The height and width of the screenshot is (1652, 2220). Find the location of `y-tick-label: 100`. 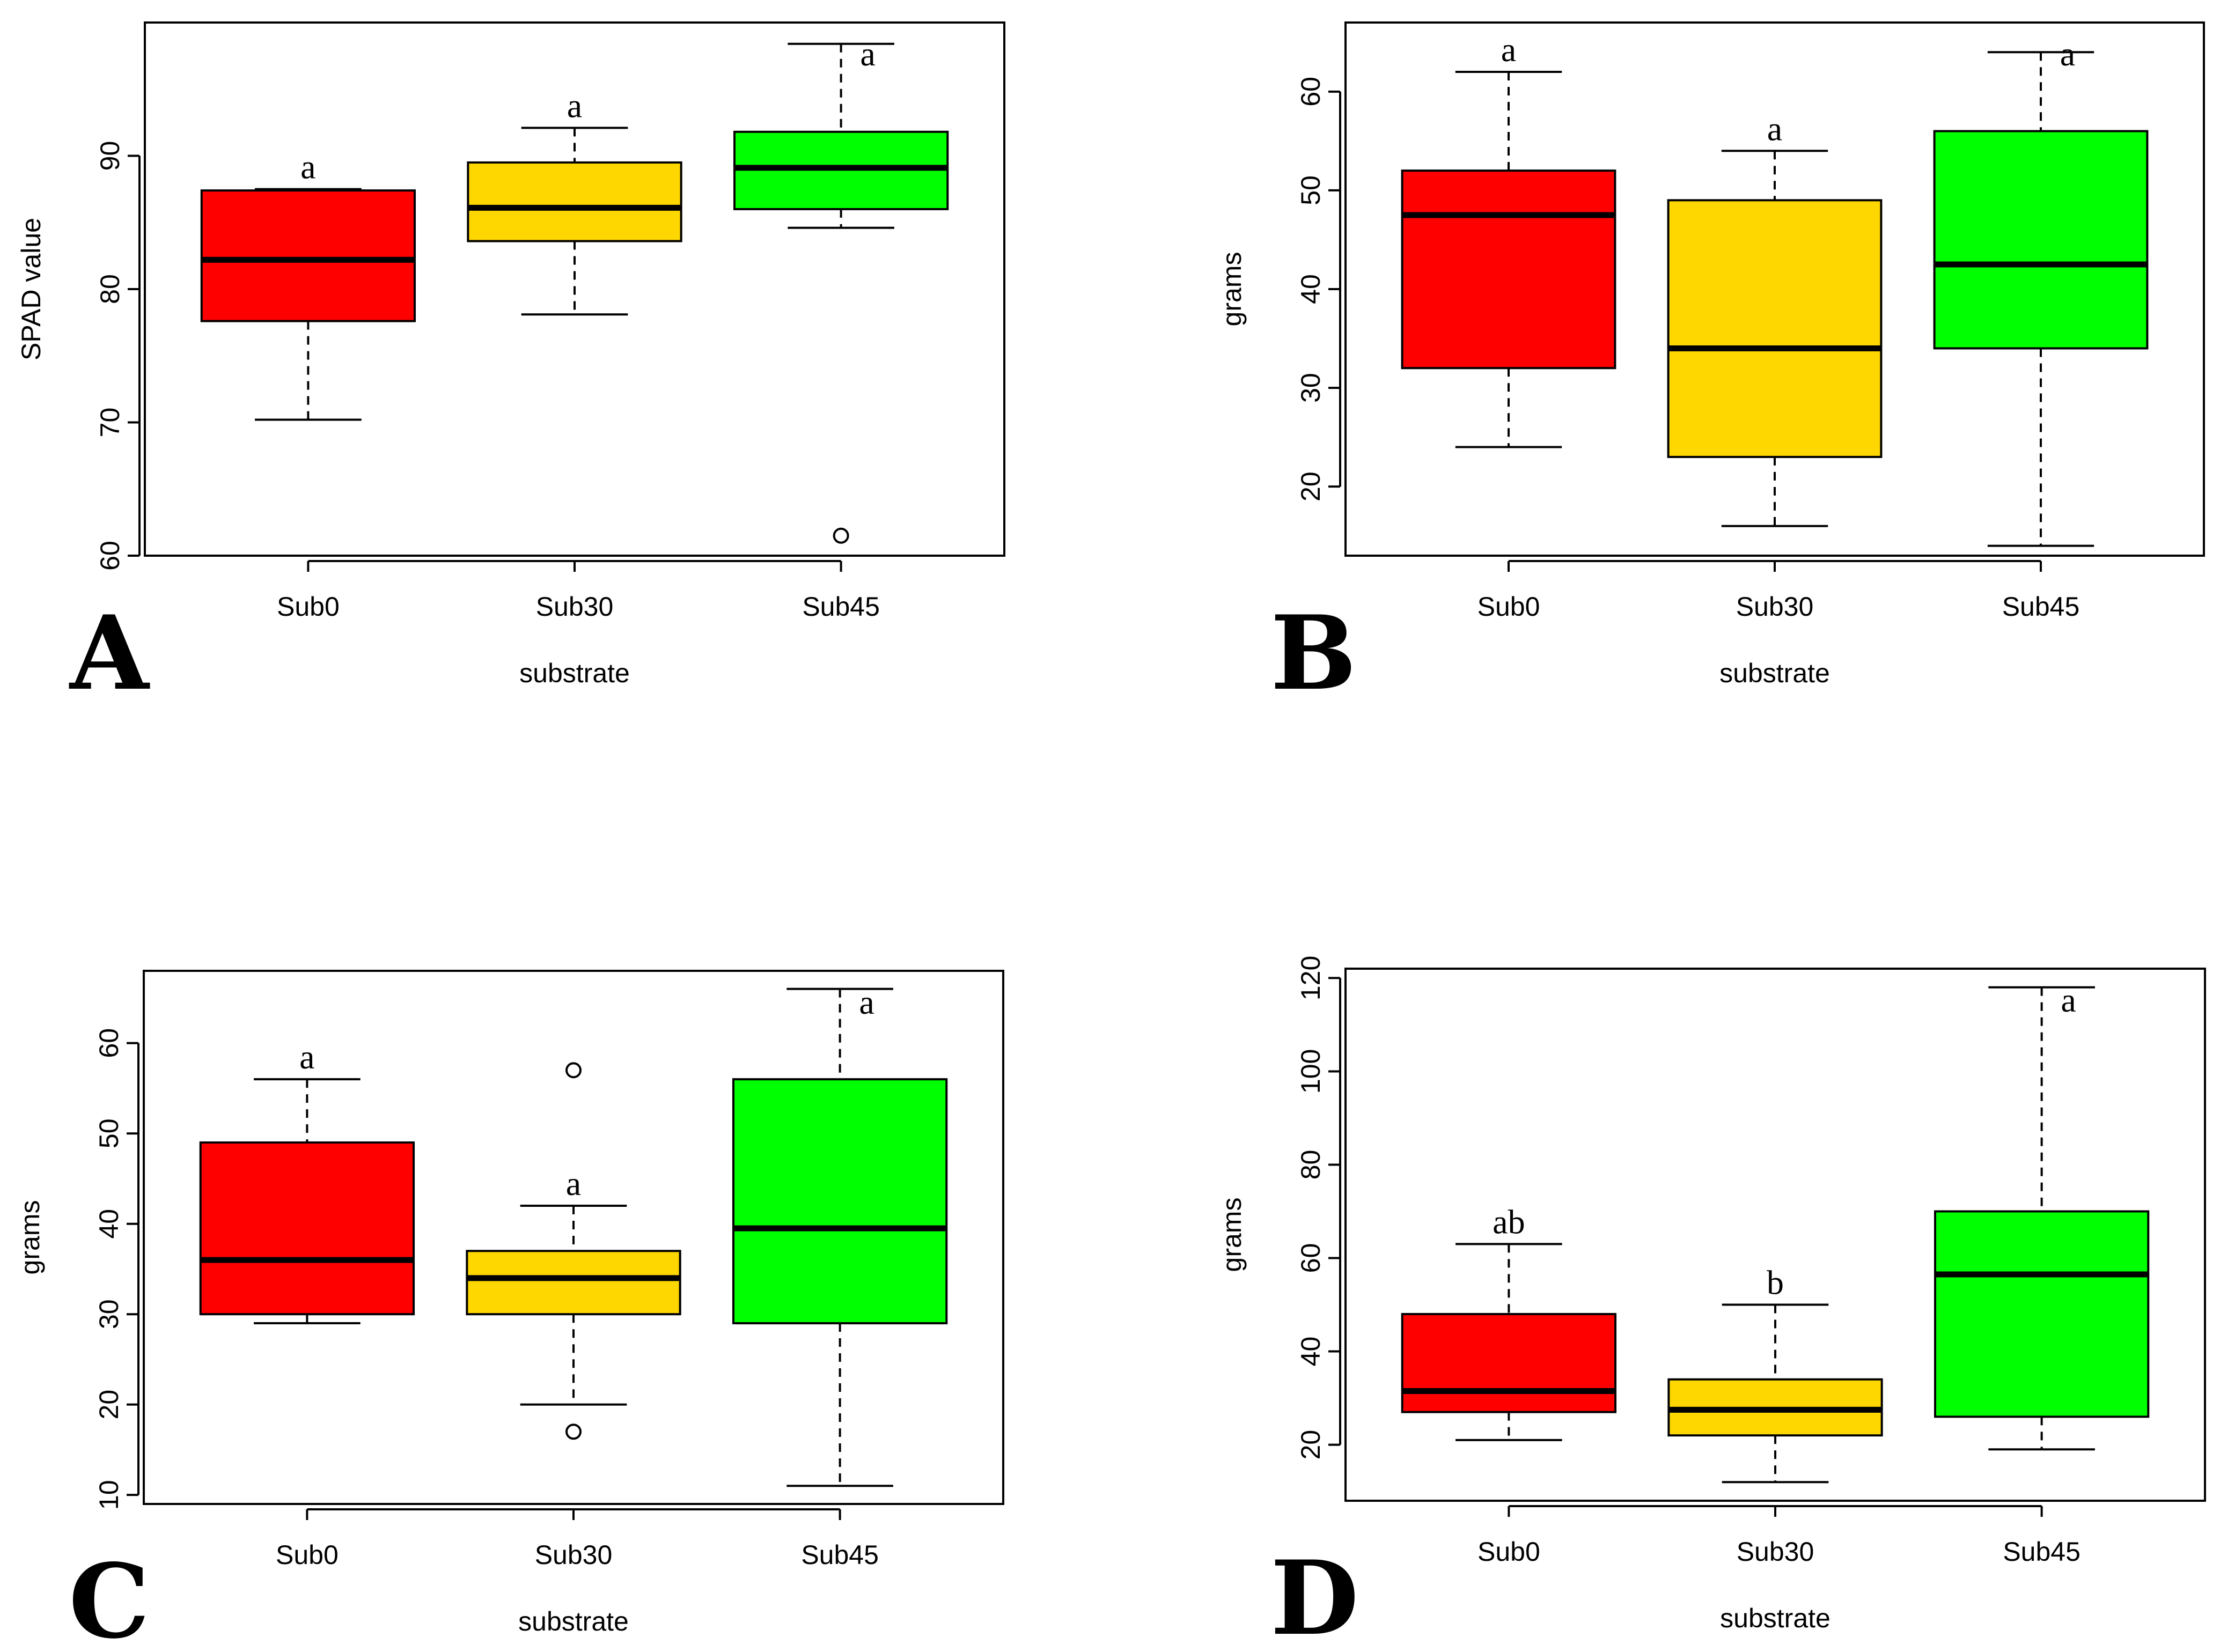

y-tick-label: 100 is located at coordinates (1311, 1071).